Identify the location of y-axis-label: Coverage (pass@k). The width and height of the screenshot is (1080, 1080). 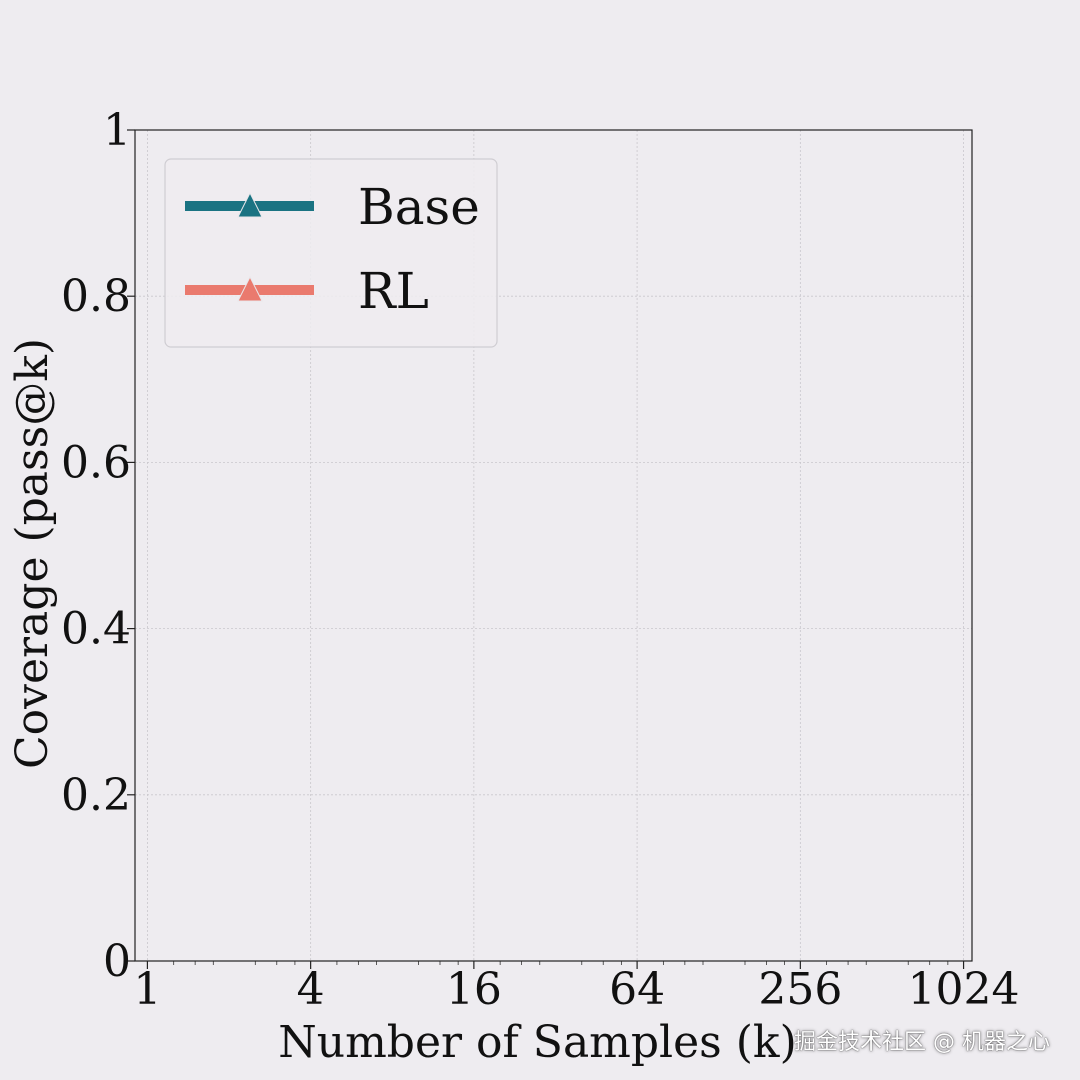
(32, 553).